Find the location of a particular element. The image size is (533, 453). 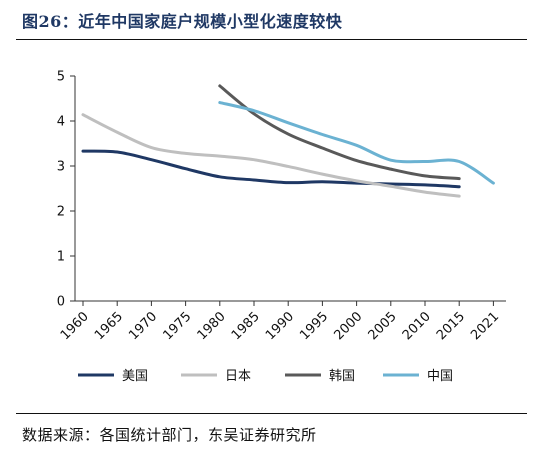

legend-label: 韩国 is located at coordinates (342, 376).